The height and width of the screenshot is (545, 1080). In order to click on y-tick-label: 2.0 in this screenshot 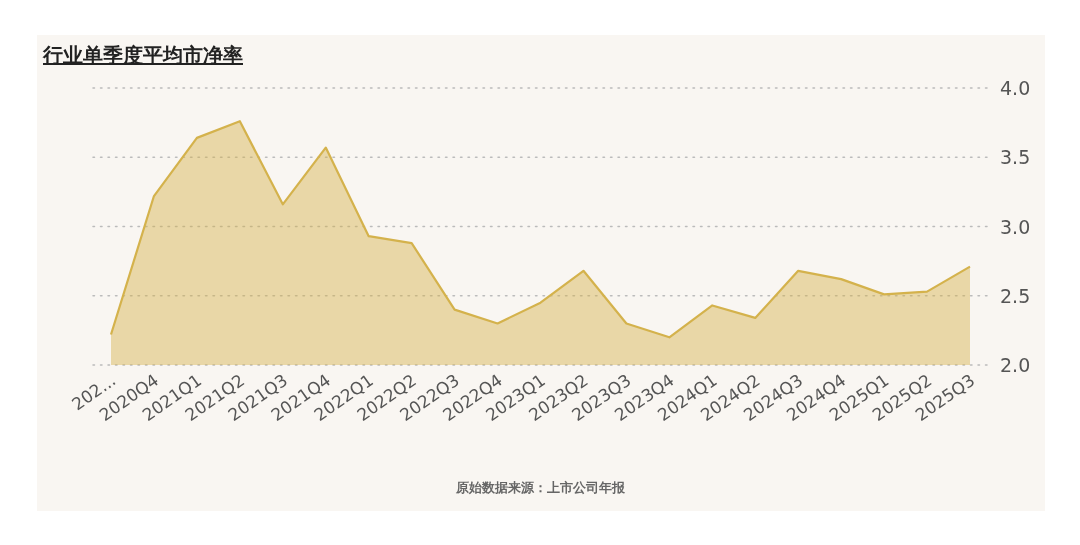, I will do `click(1015, 365)`.